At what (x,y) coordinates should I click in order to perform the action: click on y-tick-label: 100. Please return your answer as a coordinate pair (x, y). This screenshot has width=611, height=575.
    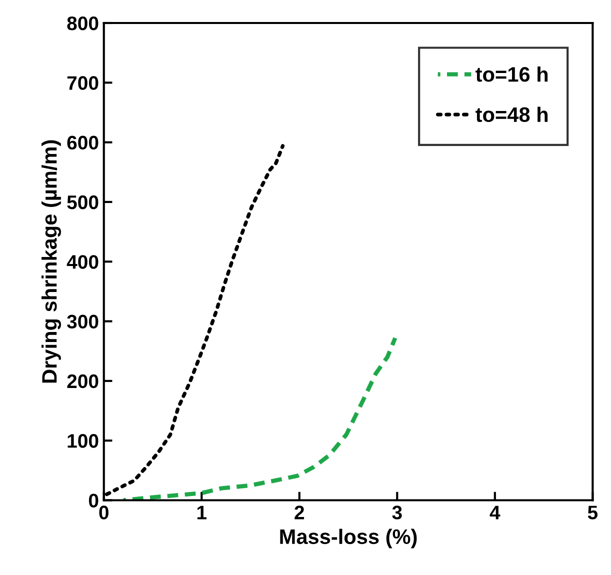
    Looking at the image, I should click on (83, 441).